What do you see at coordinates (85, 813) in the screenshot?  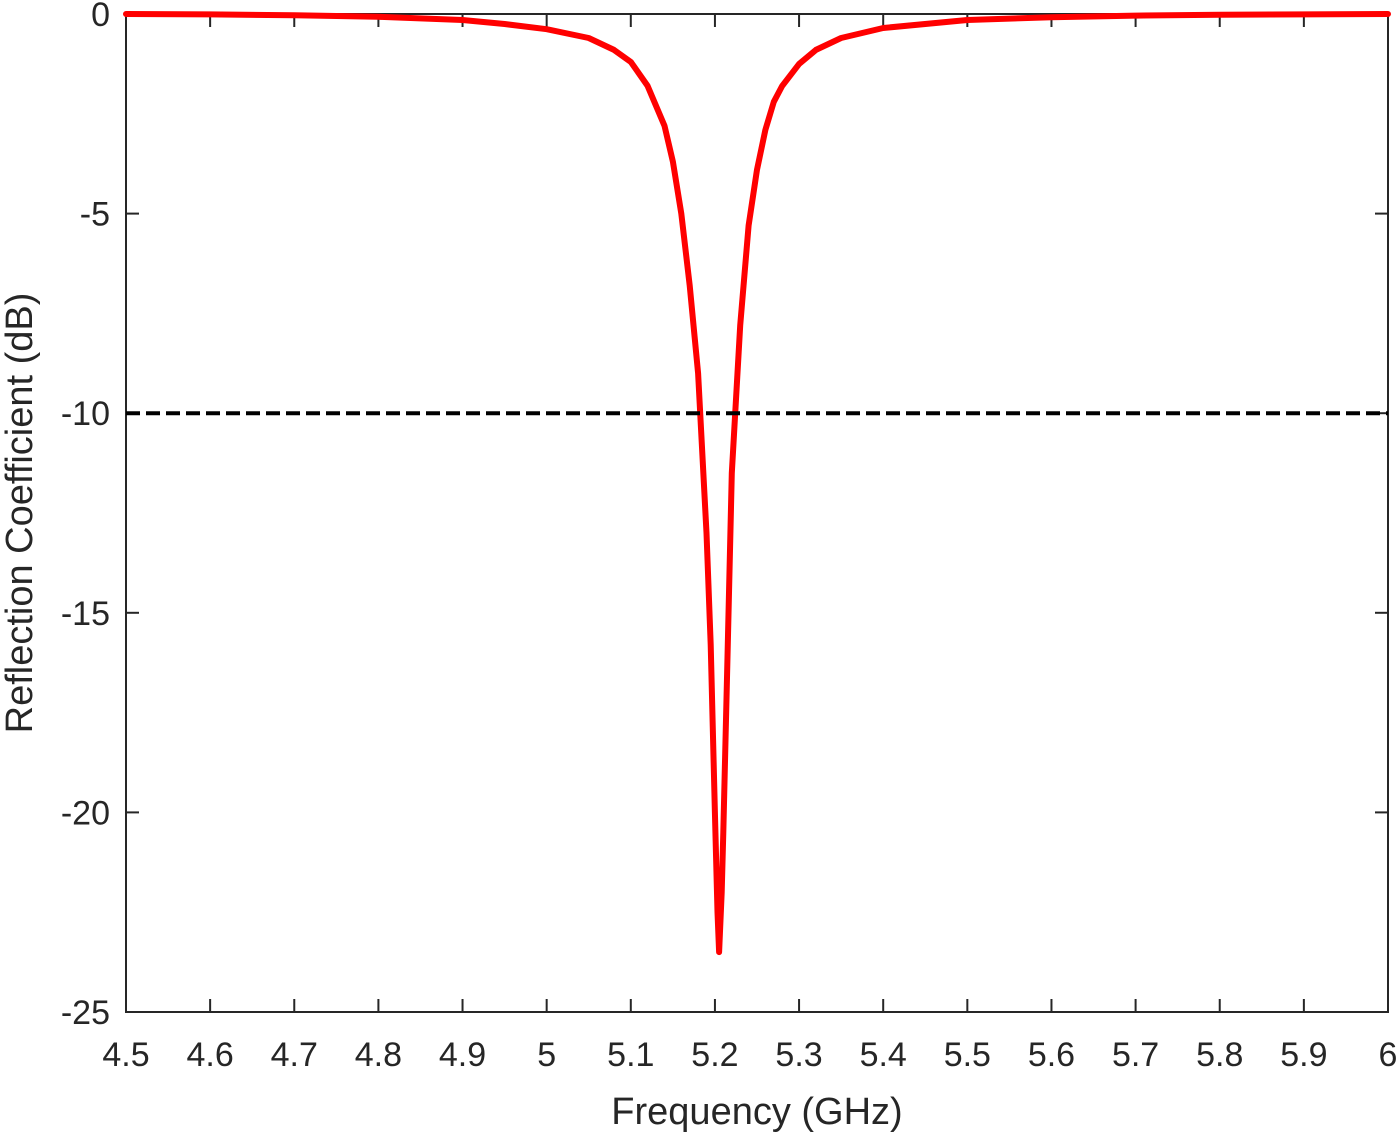 I see `y-tick-label: -20` at bounding box center [85, 813].